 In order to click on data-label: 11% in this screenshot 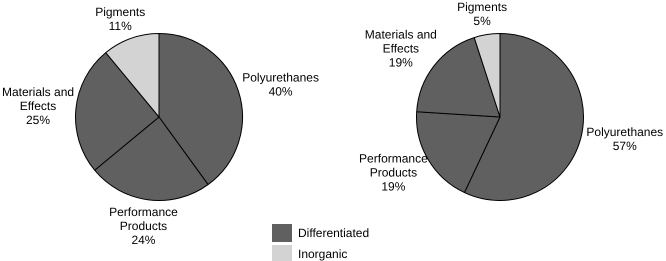, I will do `click(120, 25)`.